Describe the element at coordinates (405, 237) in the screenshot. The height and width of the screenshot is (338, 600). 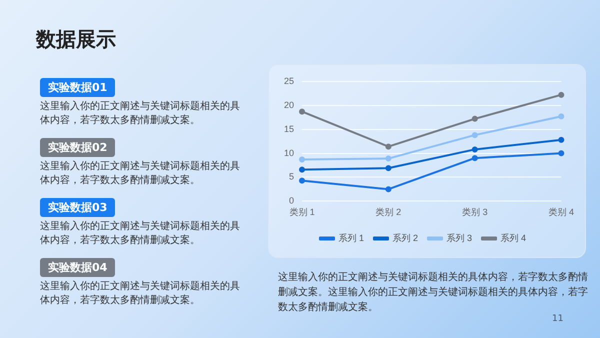
I see `legend-label: 系列 2` at that location.